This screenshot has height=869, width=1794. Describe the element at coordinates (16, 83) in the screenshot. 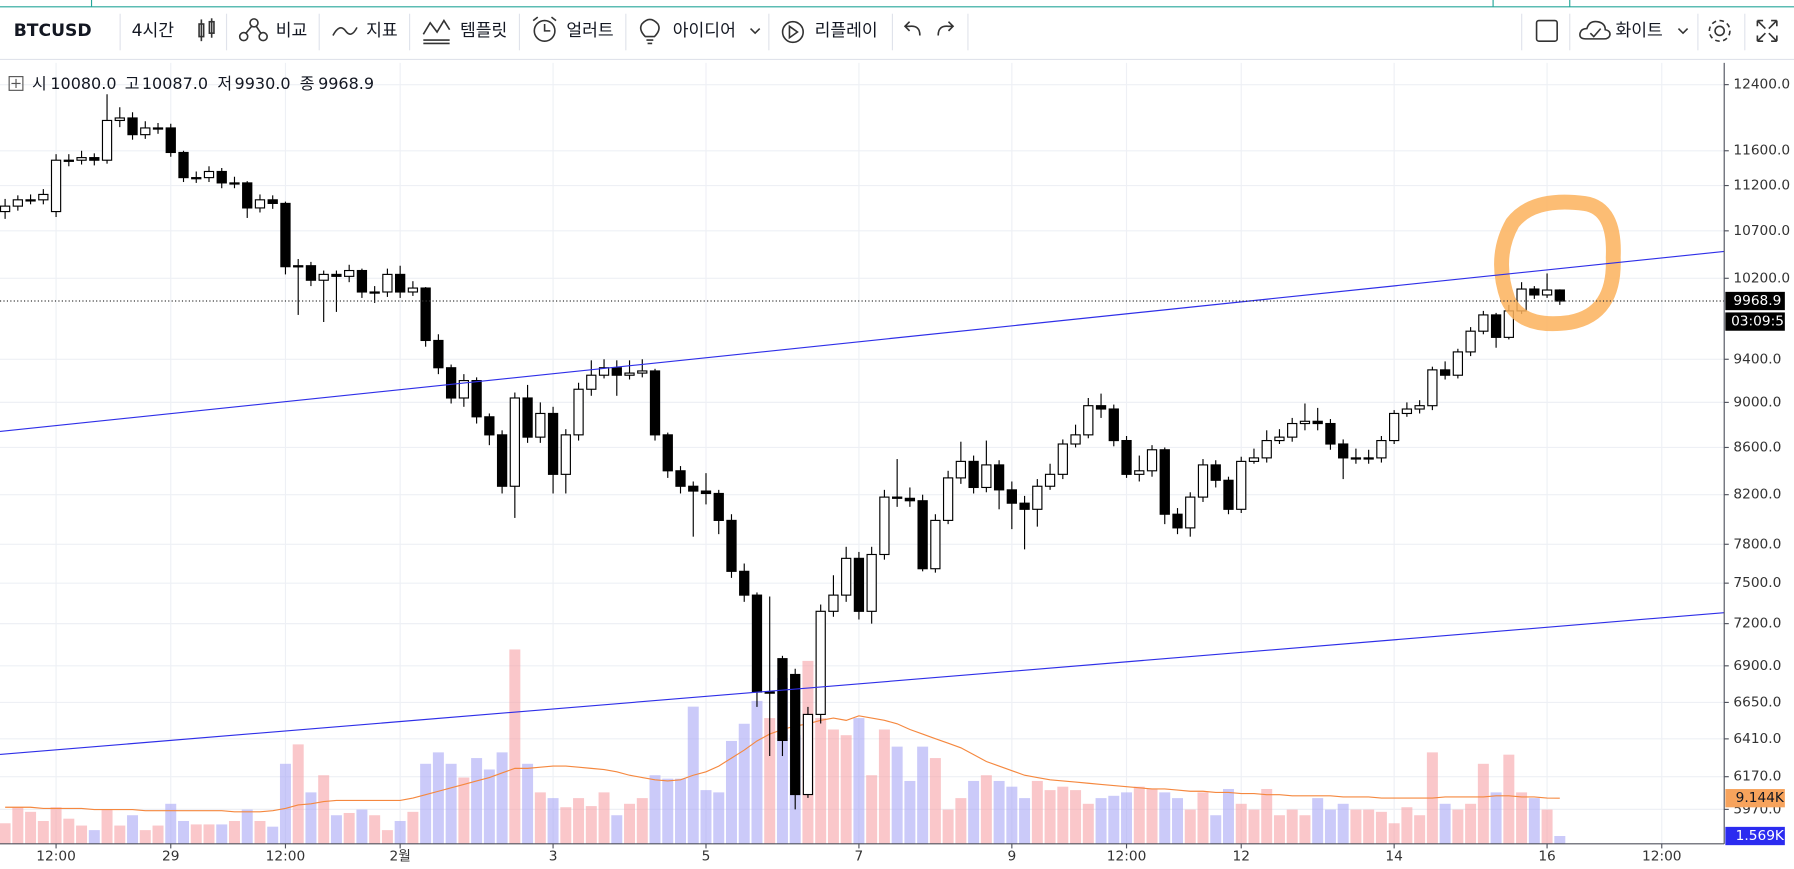

I see `legend-toggle` at that location.